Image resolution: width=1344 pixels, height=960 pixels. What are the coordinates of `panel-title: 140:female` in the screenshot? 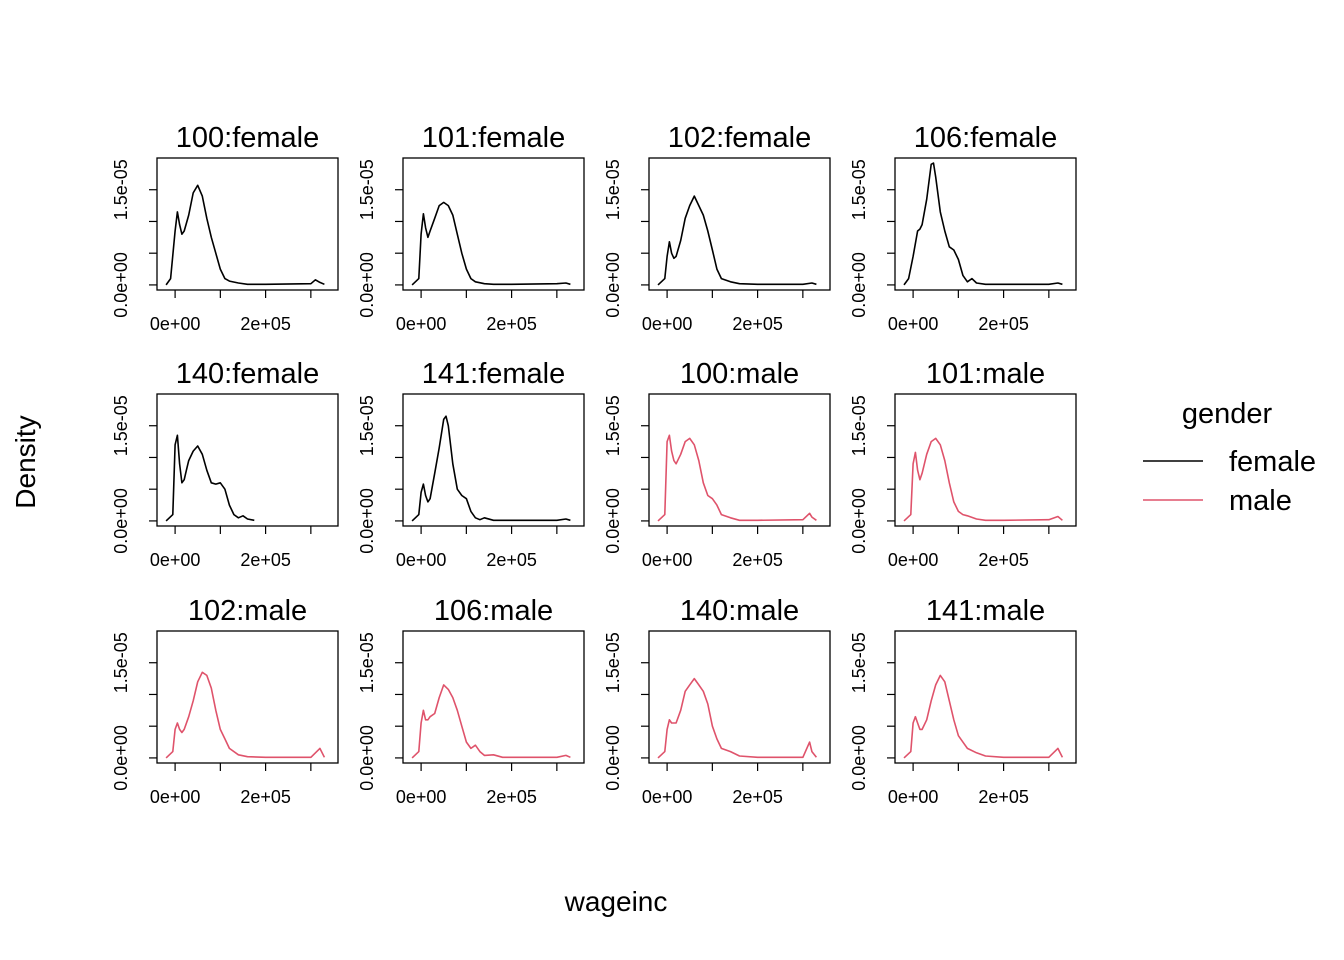 It's located at (248, 374).